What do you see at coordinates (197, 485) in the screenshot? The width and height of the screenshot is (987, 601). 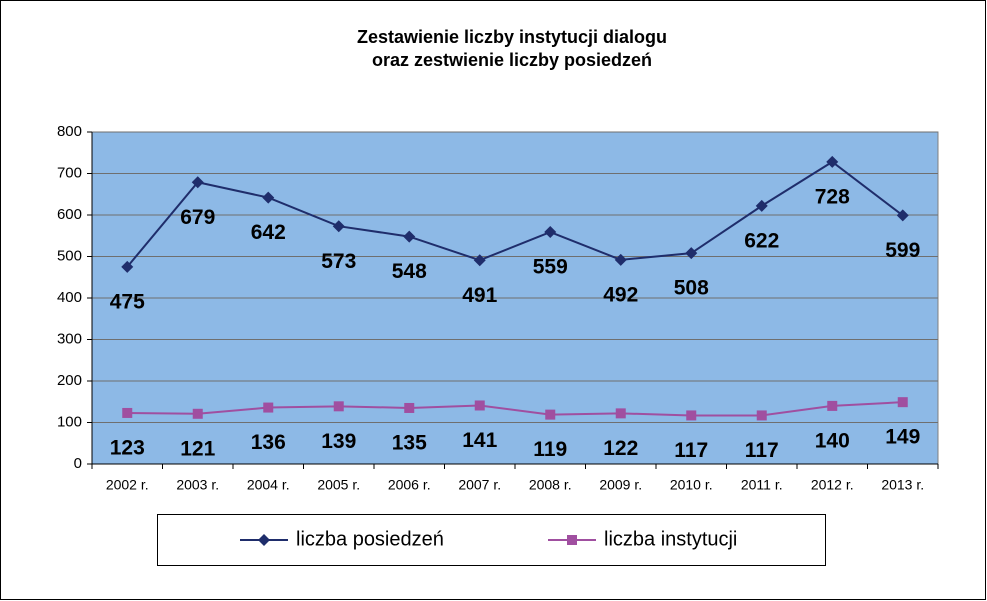 I see `x-tick-label: 2003 r.` at bounding box center [197, 485].